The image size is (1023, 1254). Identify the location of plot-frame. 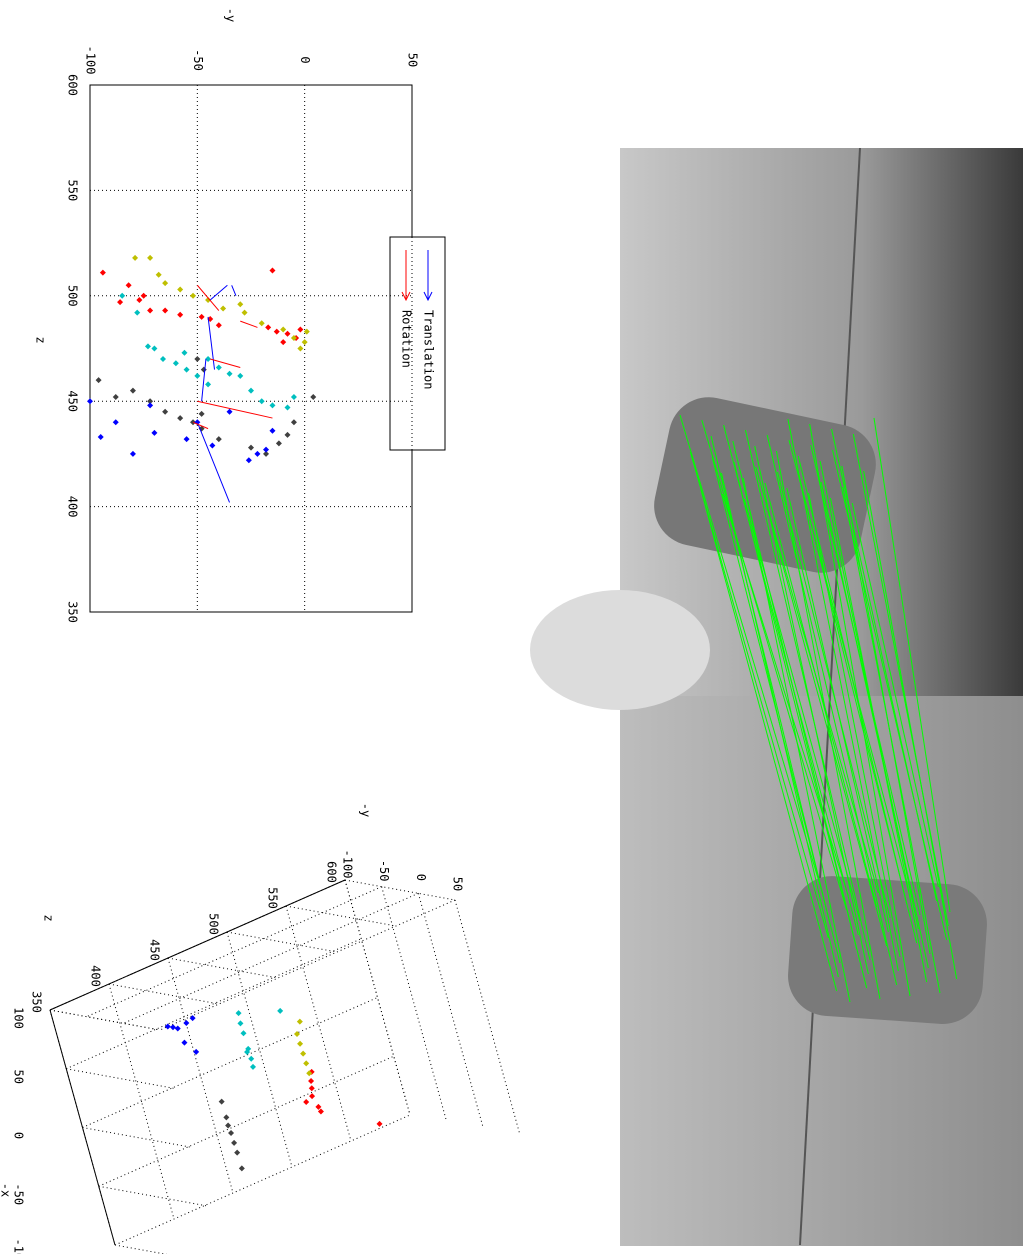
(251, 348).